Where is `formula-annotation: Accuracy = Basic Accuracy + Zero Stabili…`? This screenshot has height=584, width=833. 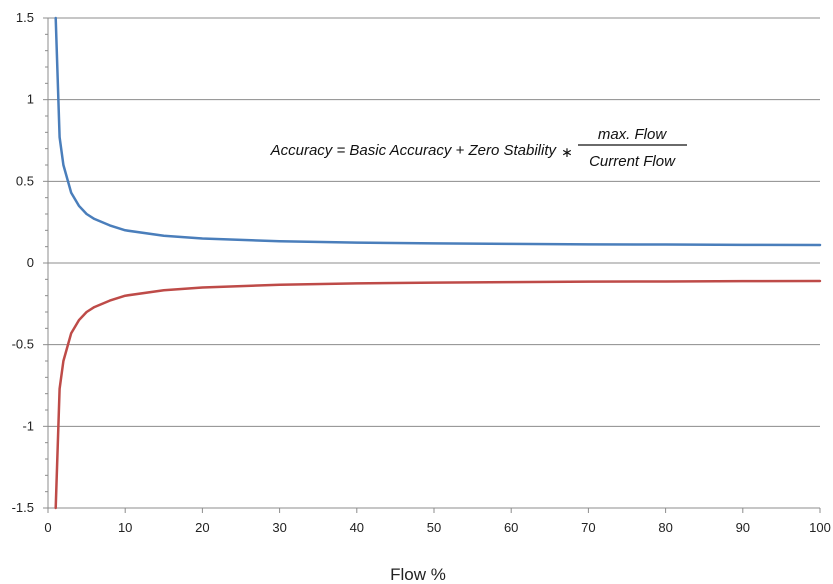
formula-annotation: Accuracy = Basic Accuracy + Zero Stabili… is located at coordinates (478, 148).